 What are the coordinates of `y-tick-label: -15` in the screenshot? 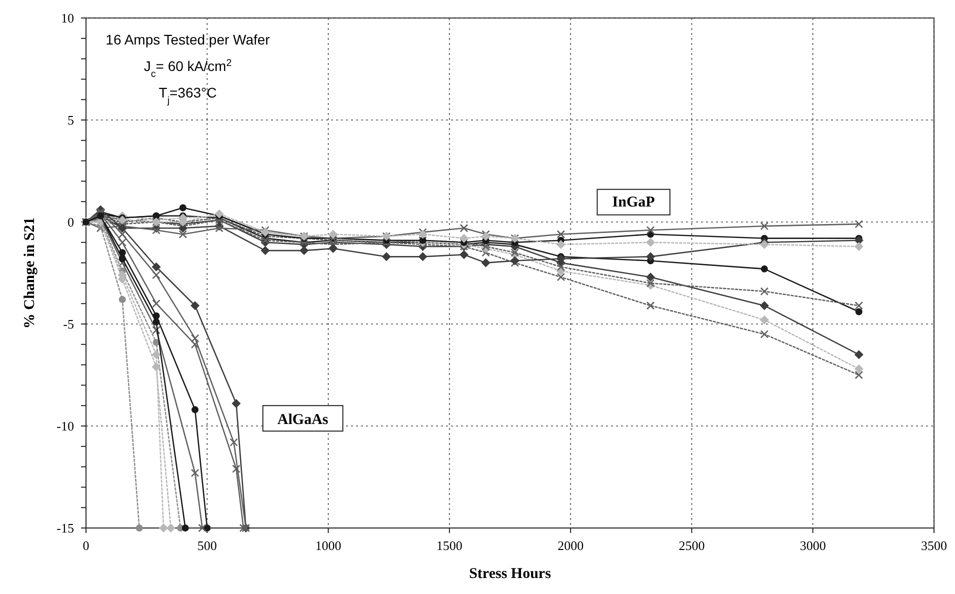 It's located at (65, 528).